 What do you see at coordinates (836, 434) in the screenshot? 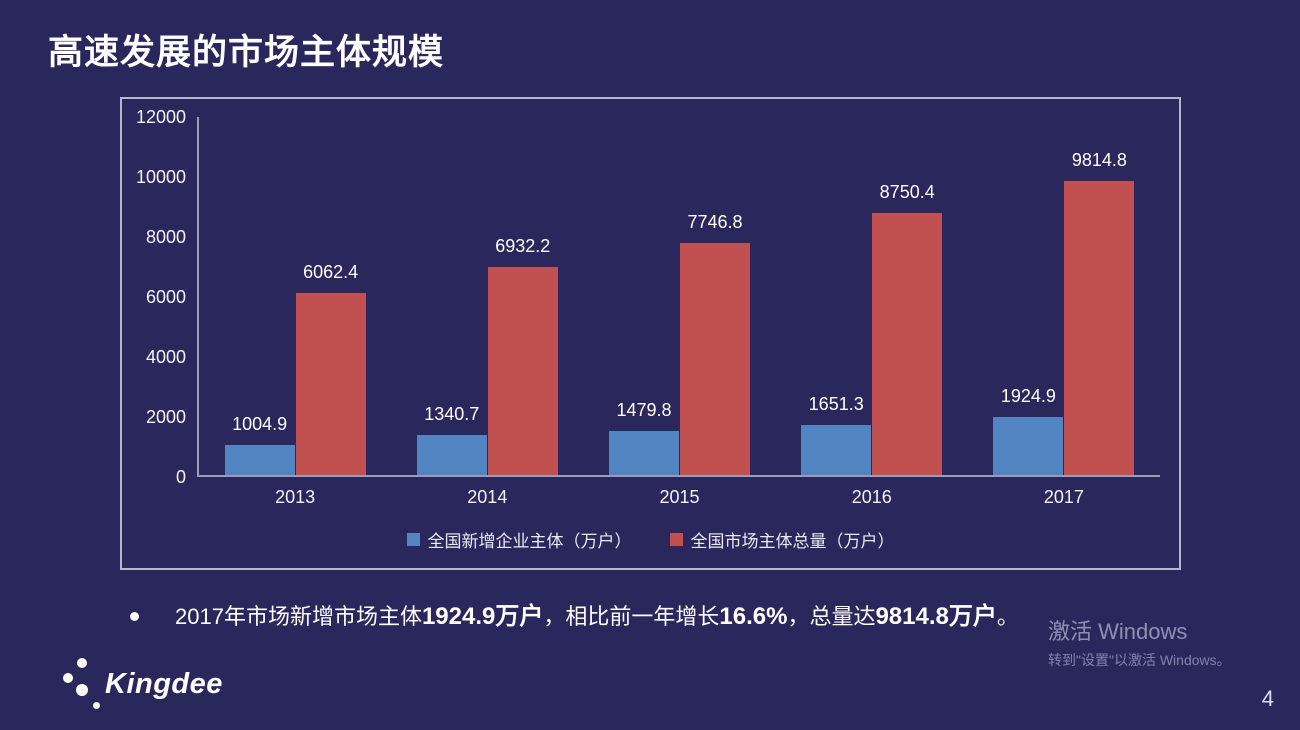
I see `bar-series0-2016: 1651.3` at bounding box center [836, 434].